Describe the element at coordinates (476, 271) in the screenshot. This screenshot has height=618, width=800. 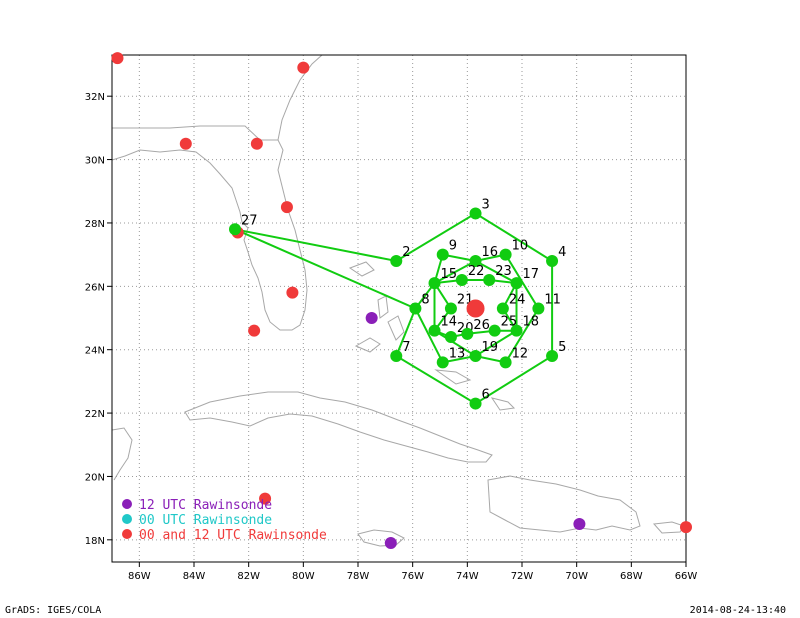
I see `drop-point-label: 22` at that location.